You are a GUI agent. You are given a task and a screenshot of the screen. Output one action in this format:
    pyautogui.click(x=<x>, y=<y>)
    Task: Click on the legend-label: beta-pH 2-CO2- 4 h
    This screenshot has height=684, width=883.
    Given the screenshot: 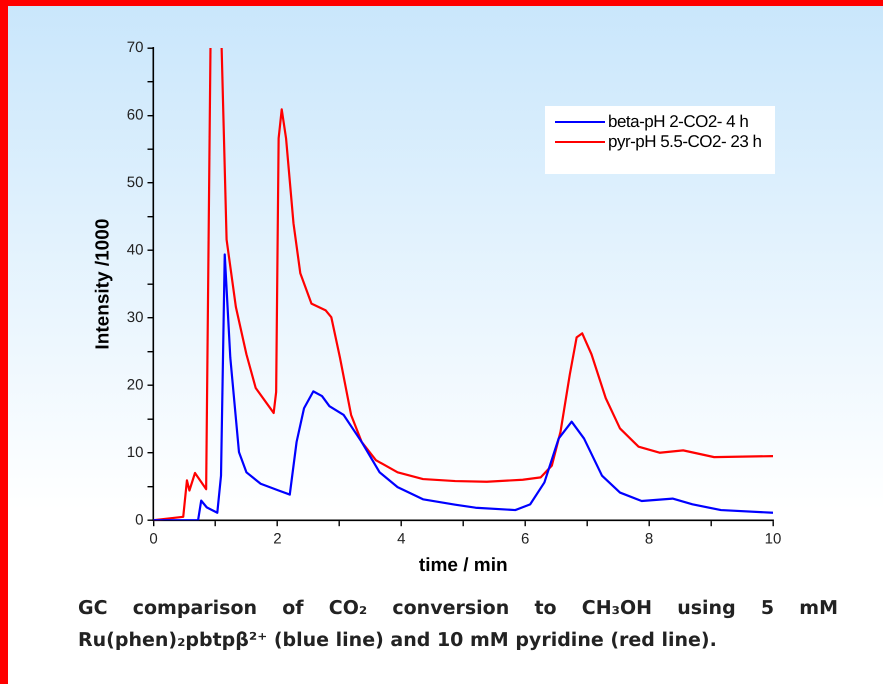 What is the action you would take?
    pyautogui.click(x=678, y=122)
    